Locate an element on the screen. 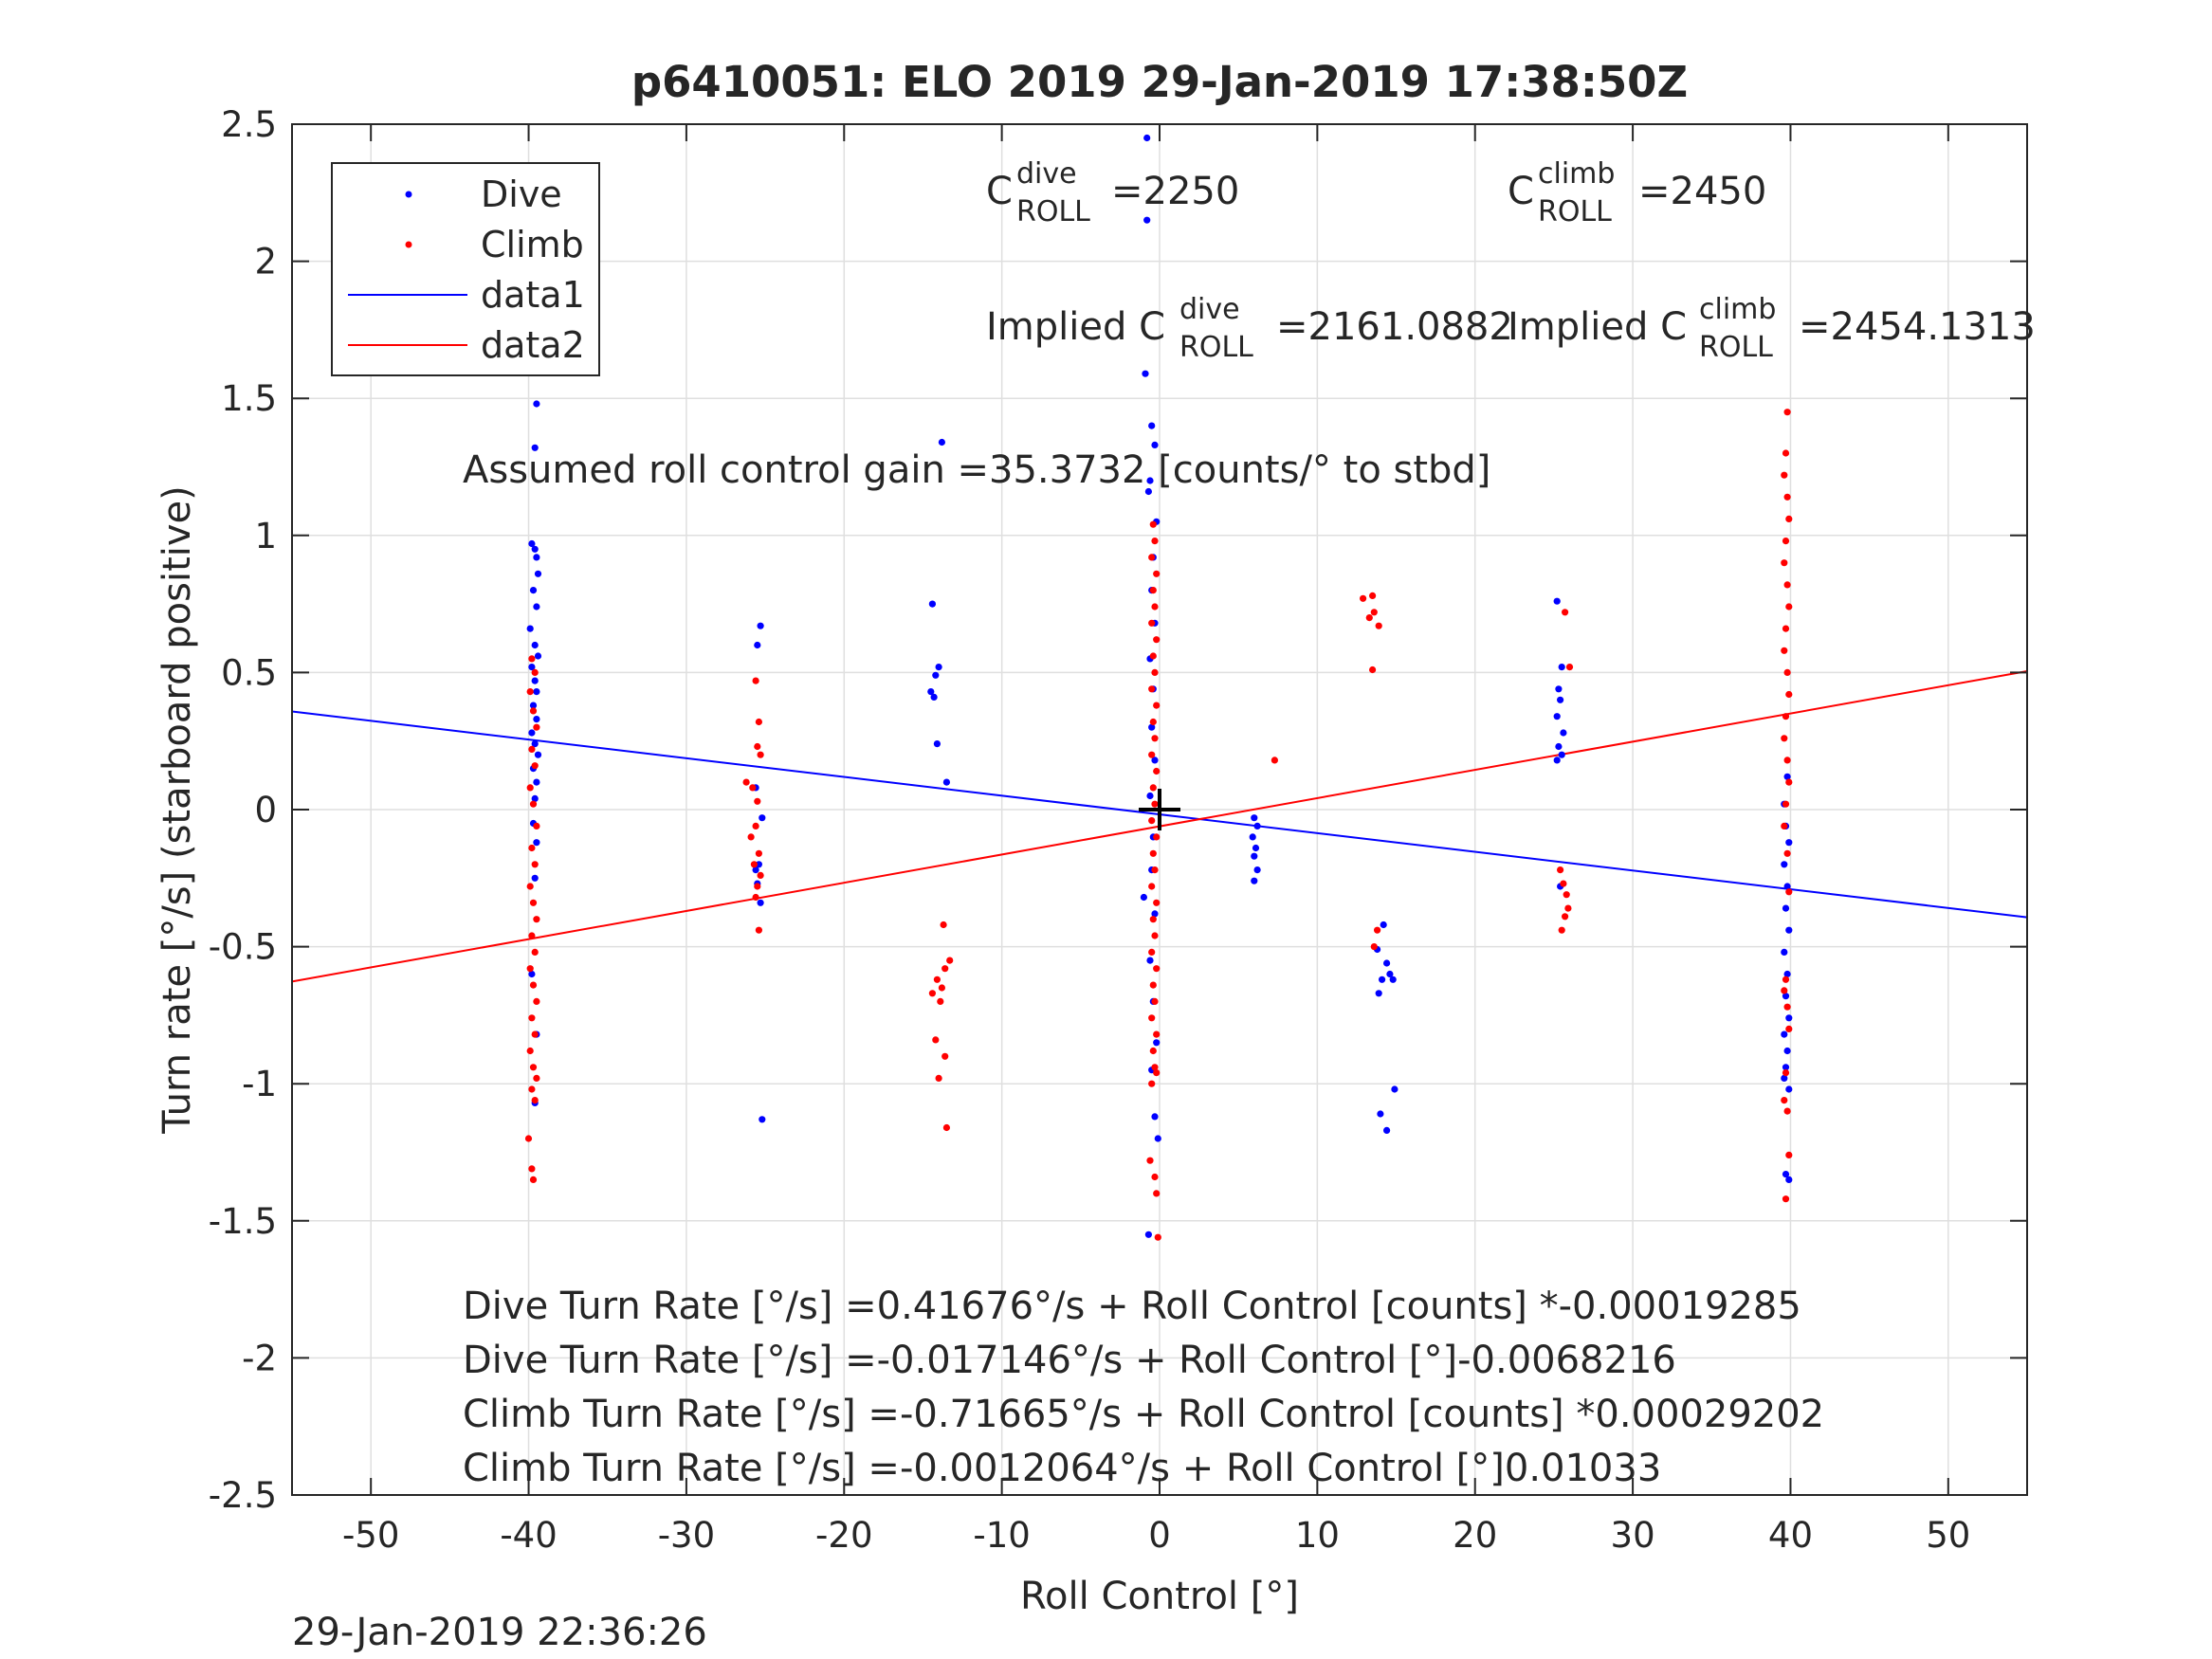 This screenshot has height=1659, width=2212. annotation-c-dive: C dive ROLL =2250 is located at coordinates (1112, 192).